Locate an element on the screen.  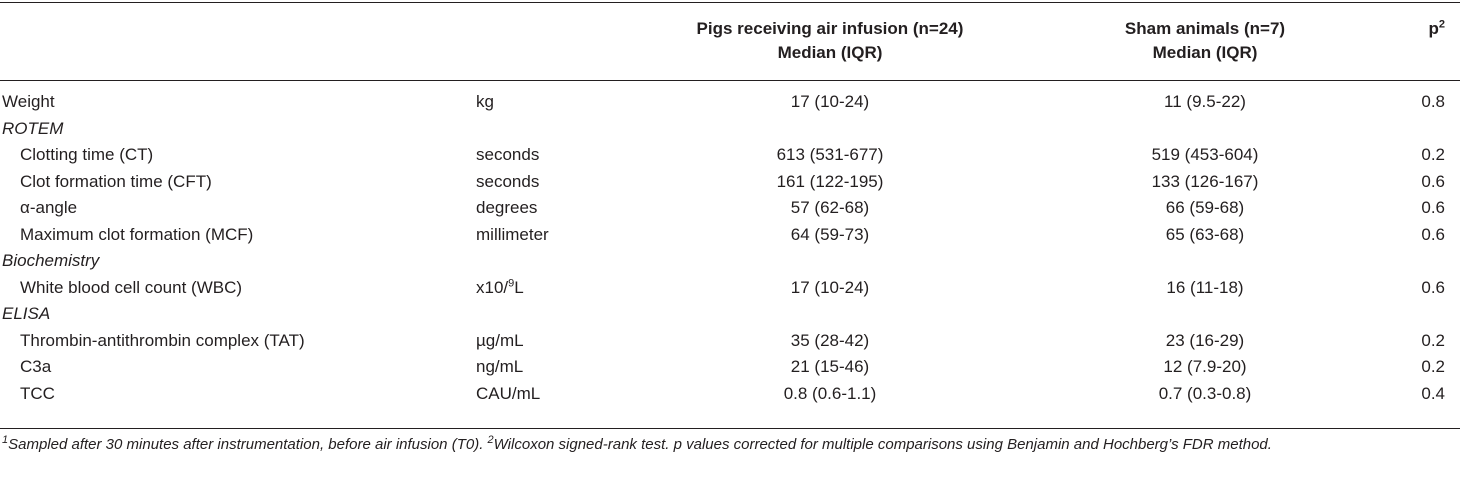
unit-cell: kg is located at coordinates (485, 101).